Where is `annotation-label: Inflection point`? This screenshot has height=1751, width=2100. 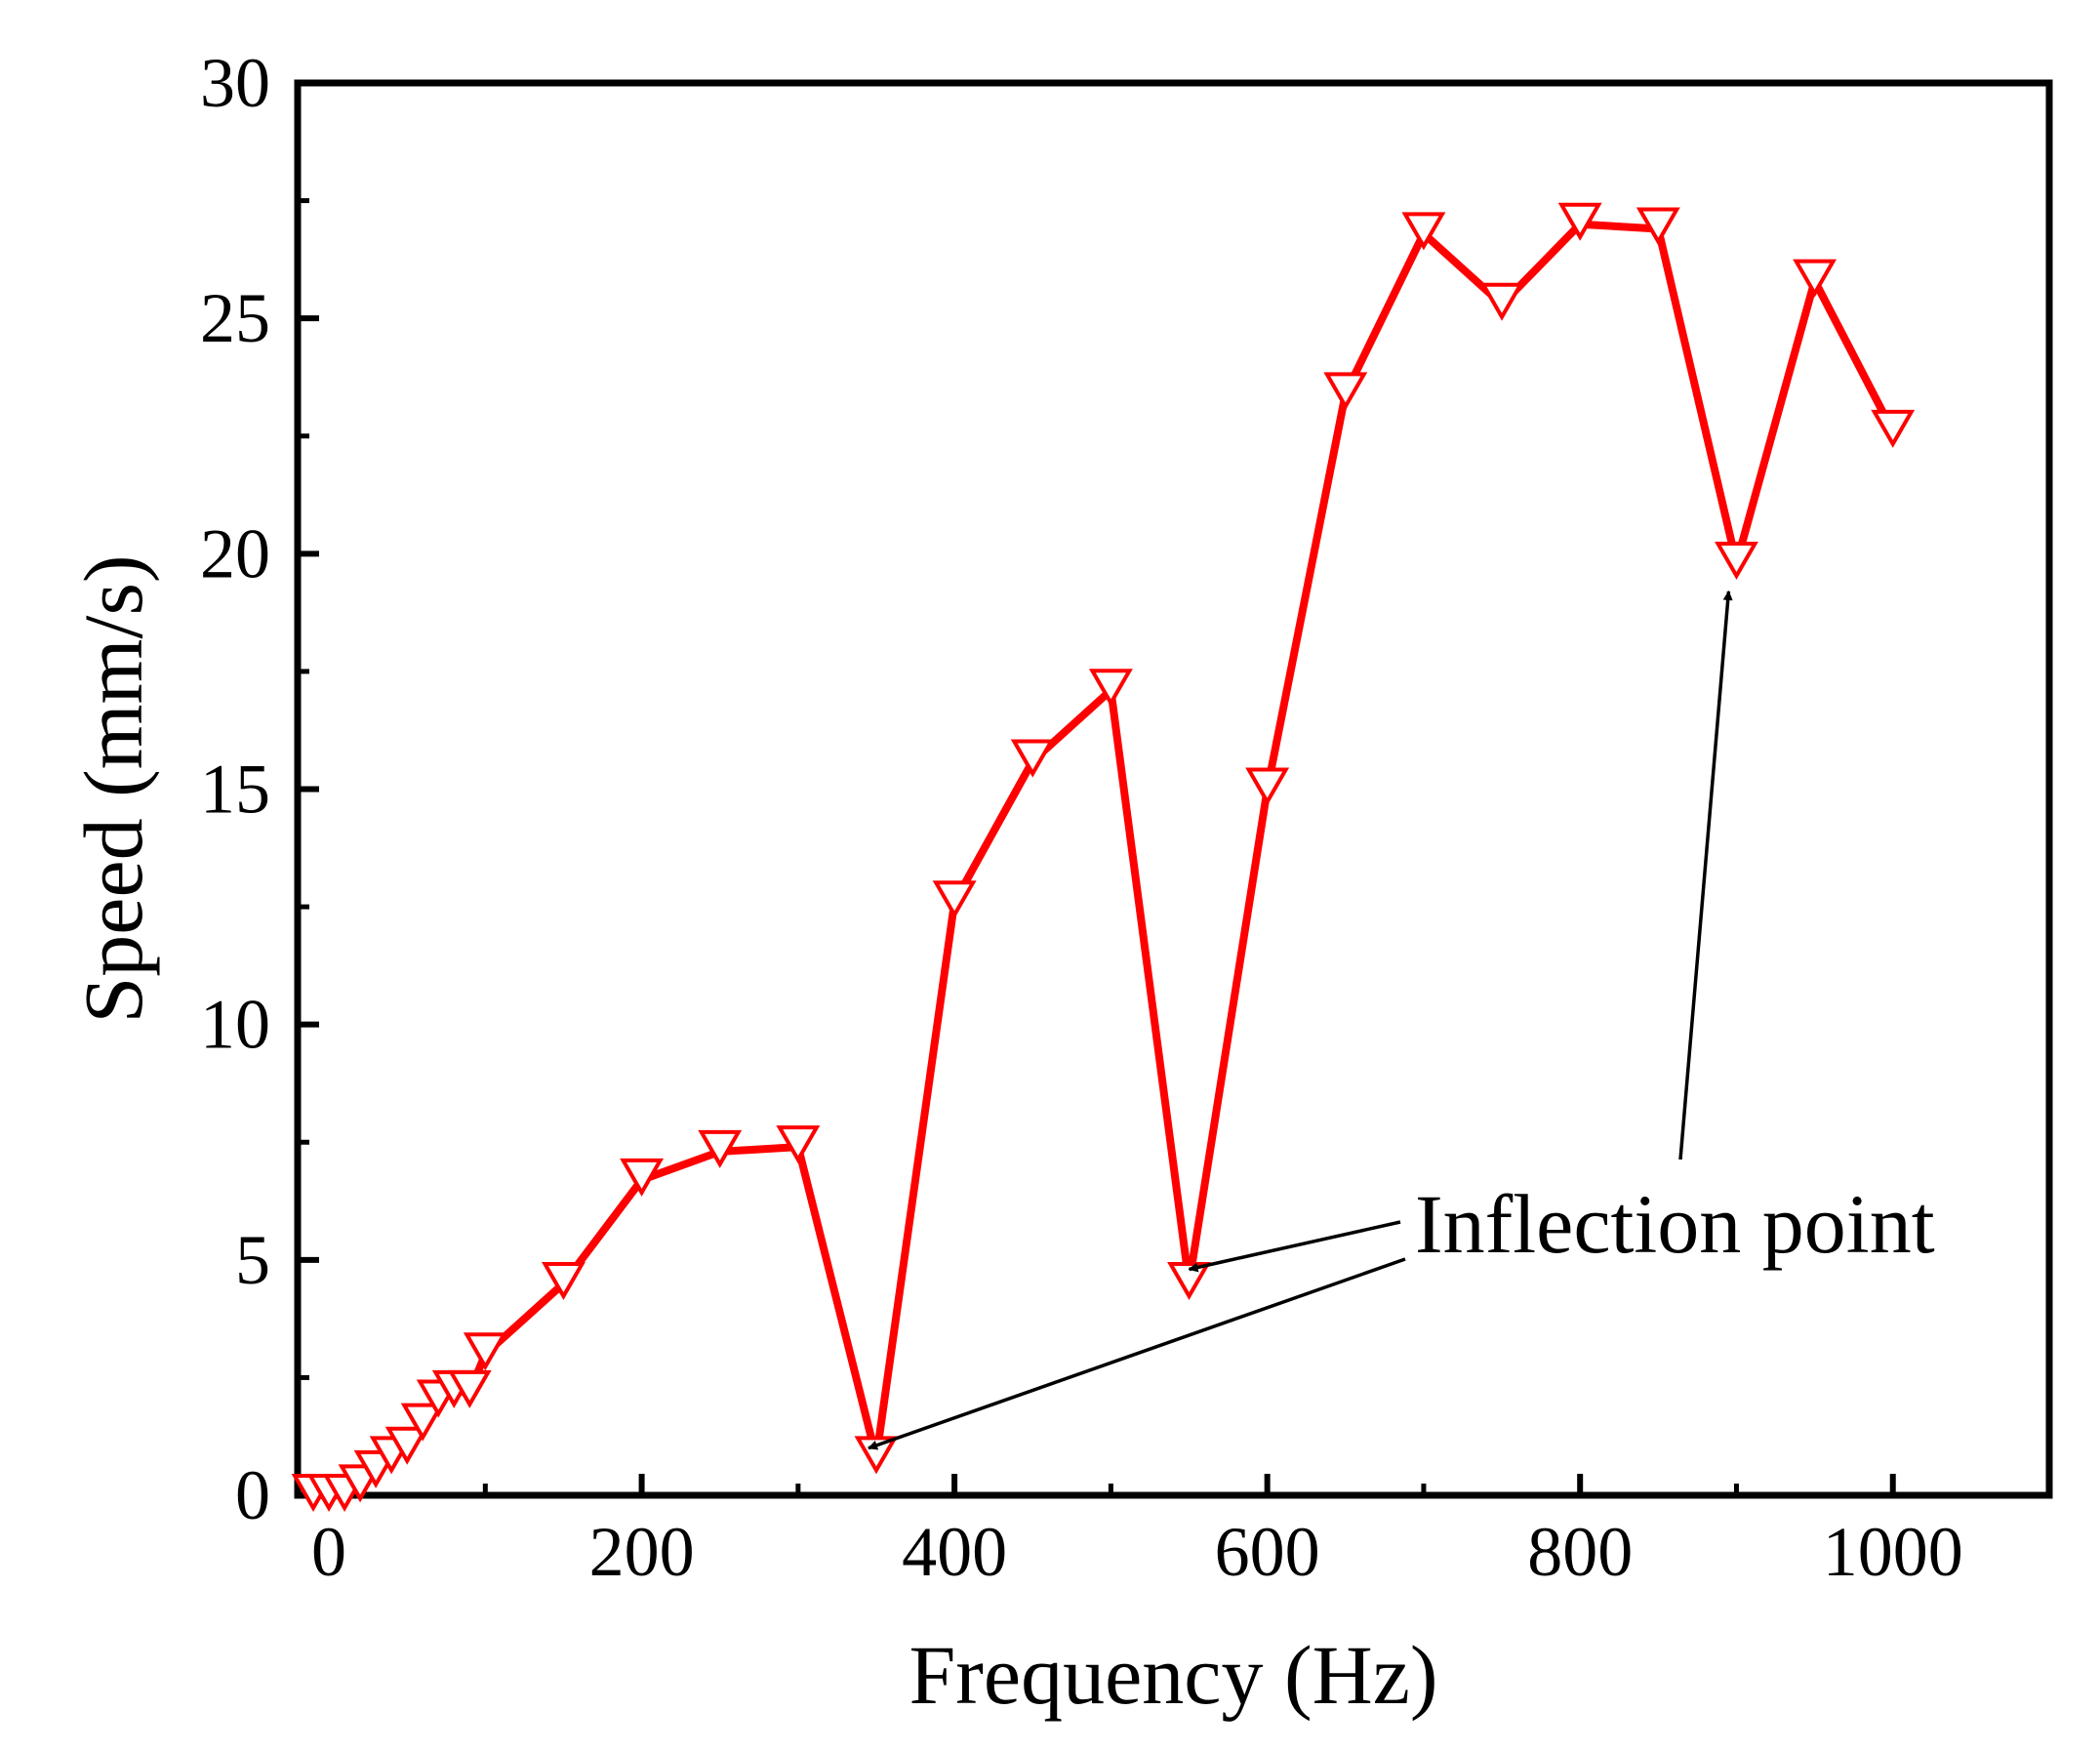 annotation-label: Inflection point is located at coordinates (1675, 1224).